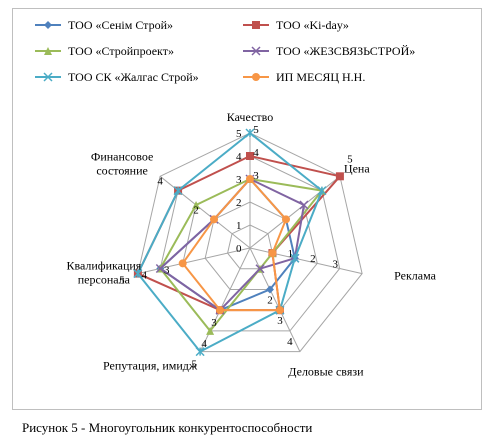 The image size is (487, 448). What do you see at coordinates (145, 275) in the screenshot?
I see `data-label-квалификация-персонала: 4` at bounding box center [145, 275].